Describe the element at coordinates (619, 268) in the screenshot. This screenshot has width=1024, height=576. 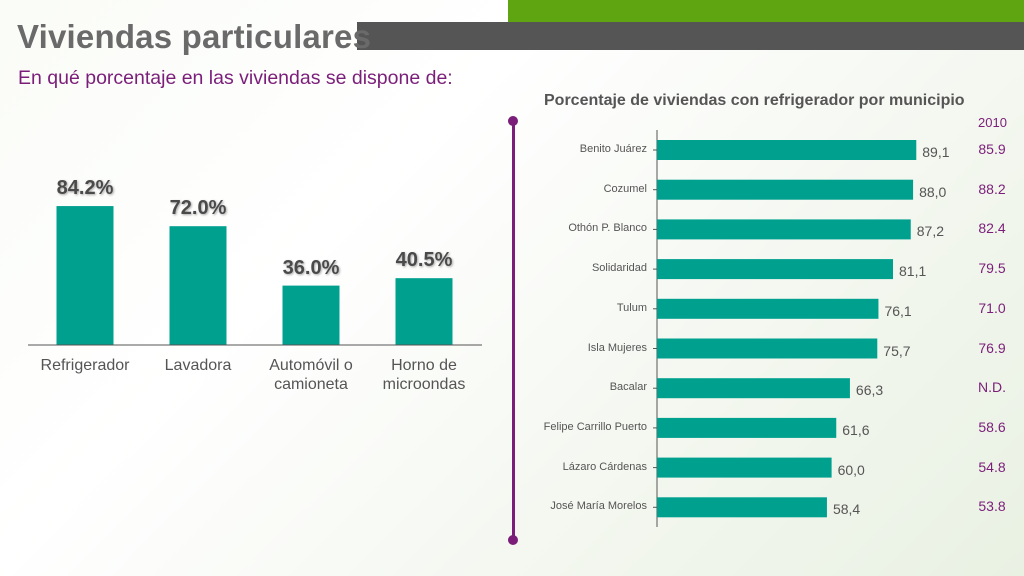
I see `municipality-label: Solidaridad` at that location.